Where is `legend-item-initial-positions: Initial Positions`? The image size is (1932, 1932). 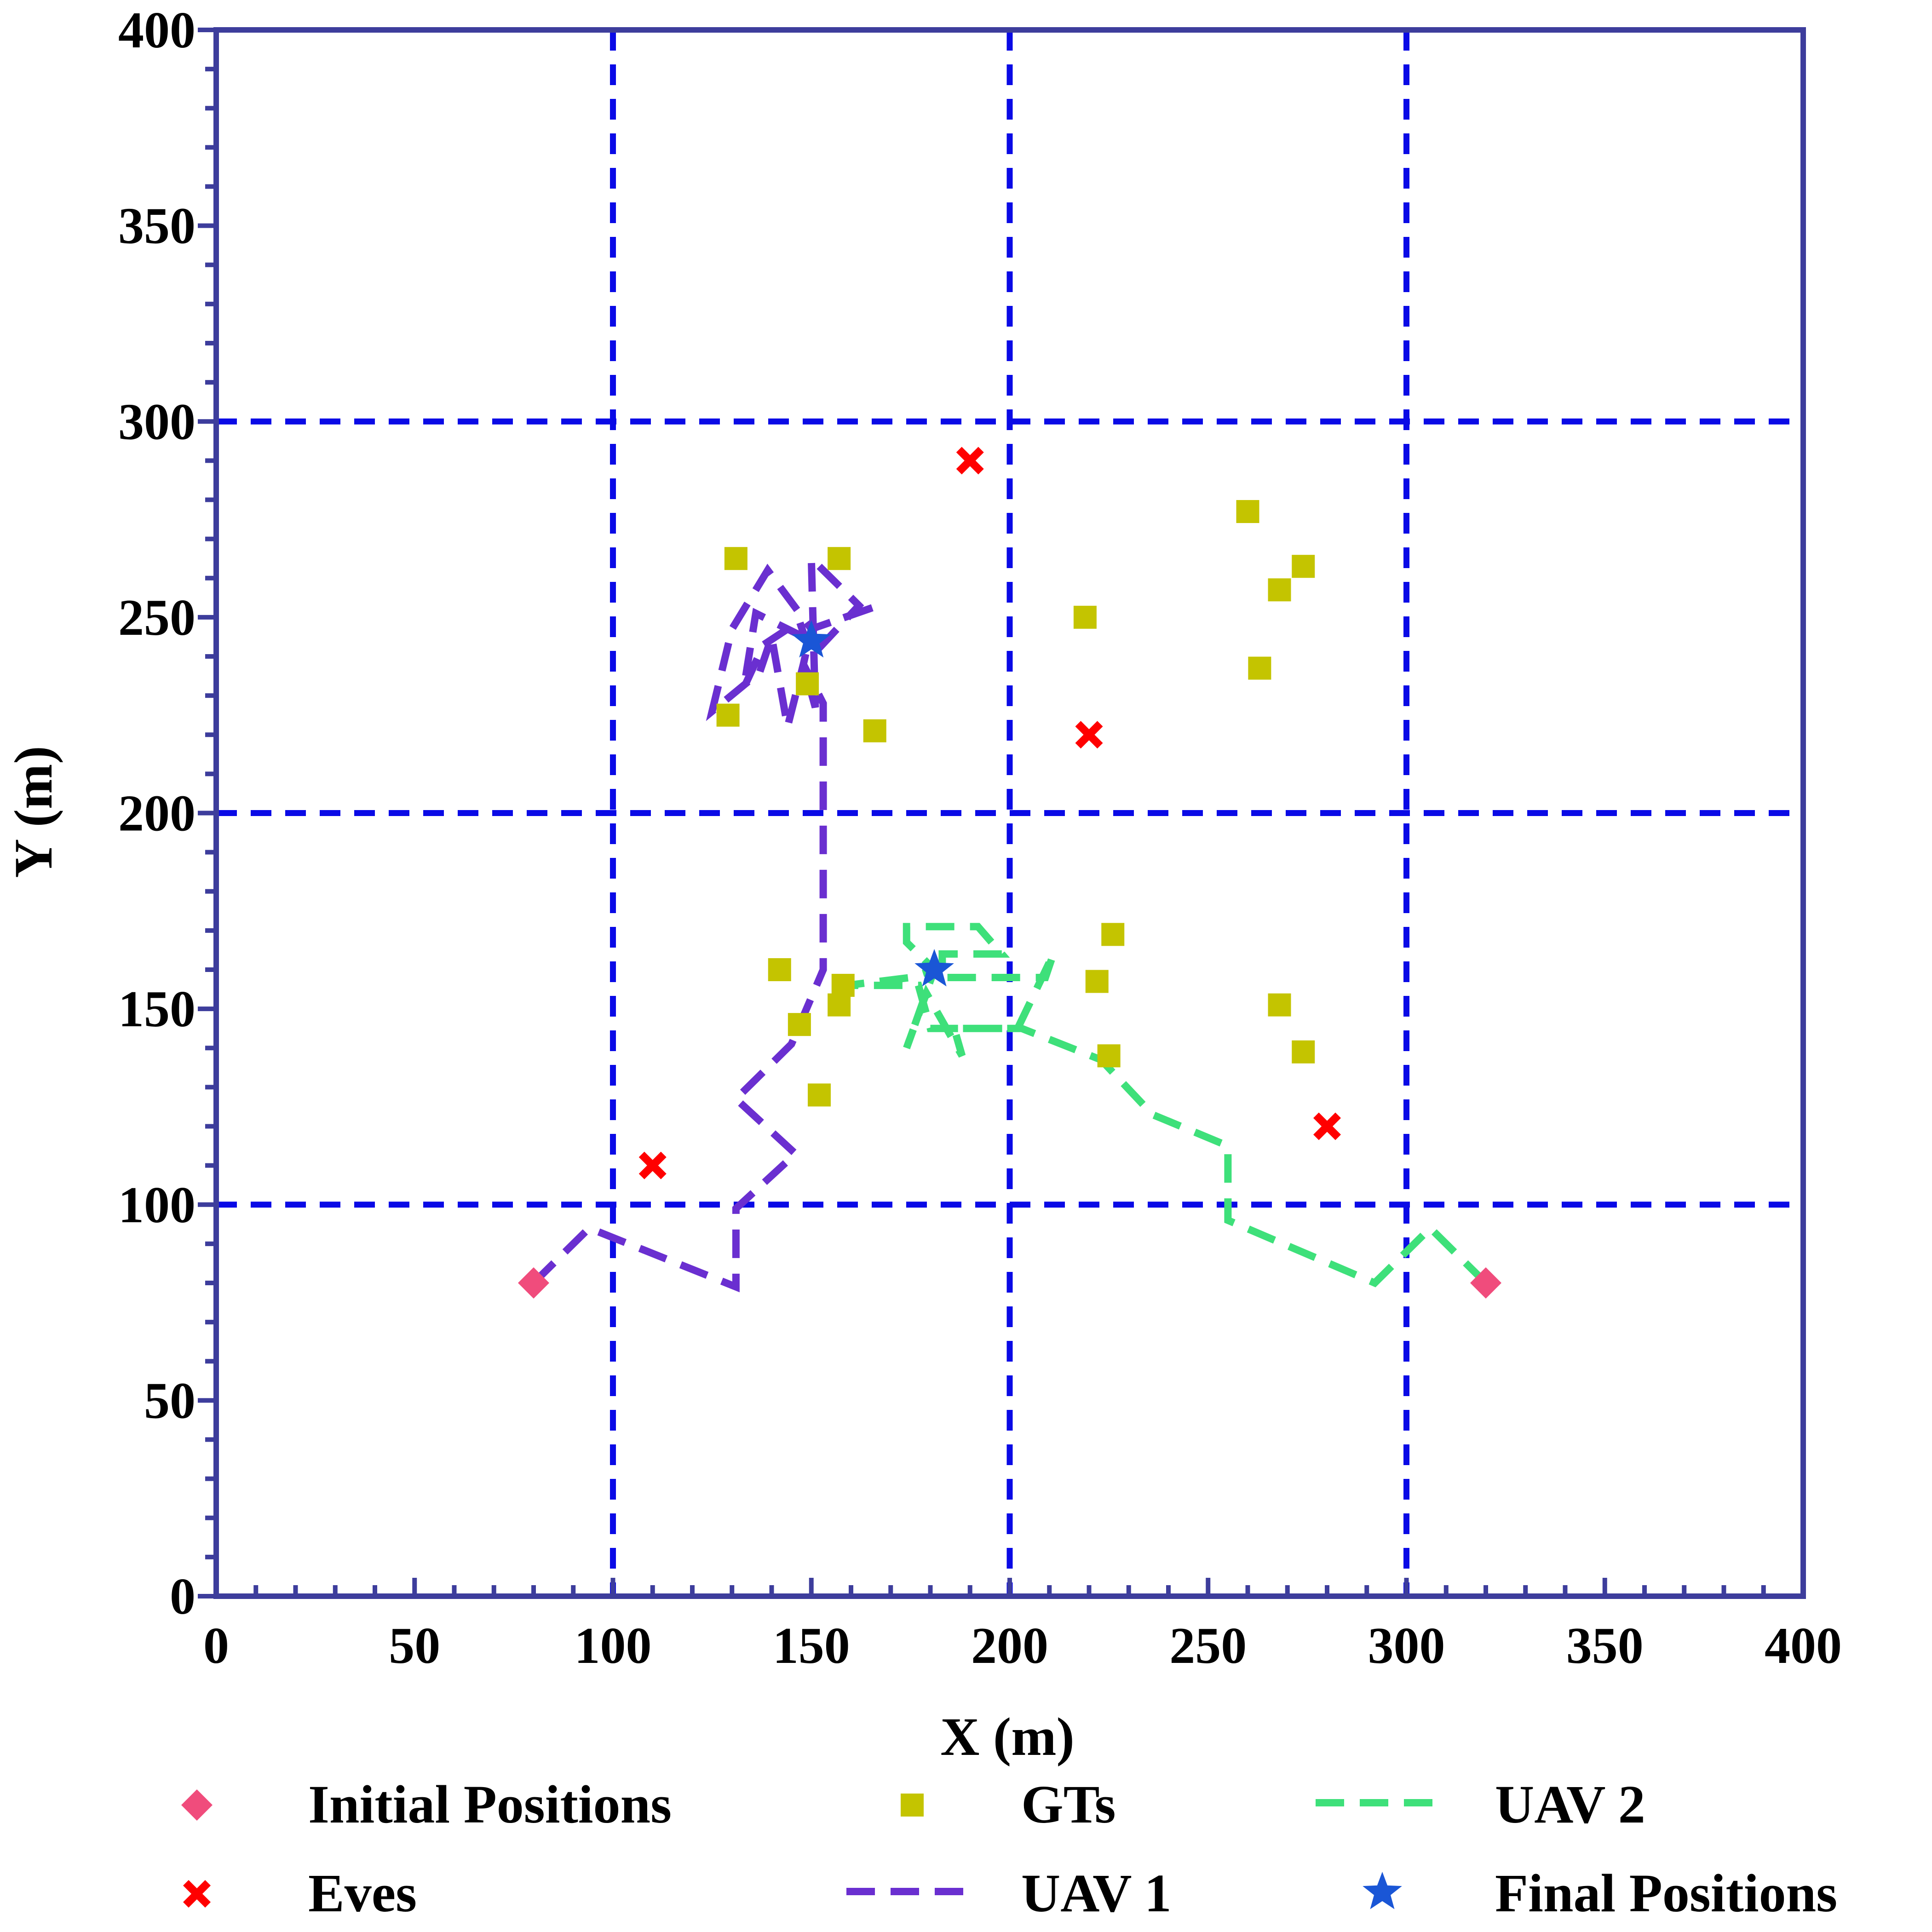 legend-item-initial-positions: Initial Positions is located at coordinates (426, 1804).